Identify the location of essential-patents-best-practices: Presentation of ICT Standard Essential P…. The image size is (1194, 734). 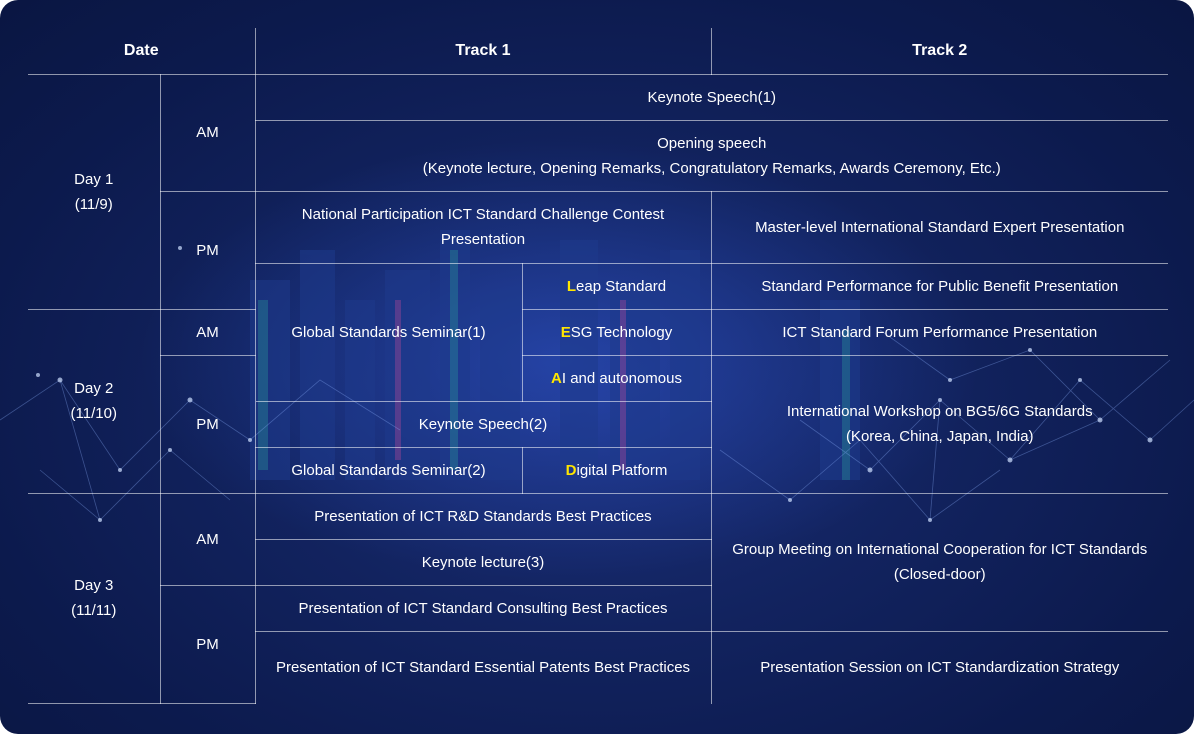
(483, 667).